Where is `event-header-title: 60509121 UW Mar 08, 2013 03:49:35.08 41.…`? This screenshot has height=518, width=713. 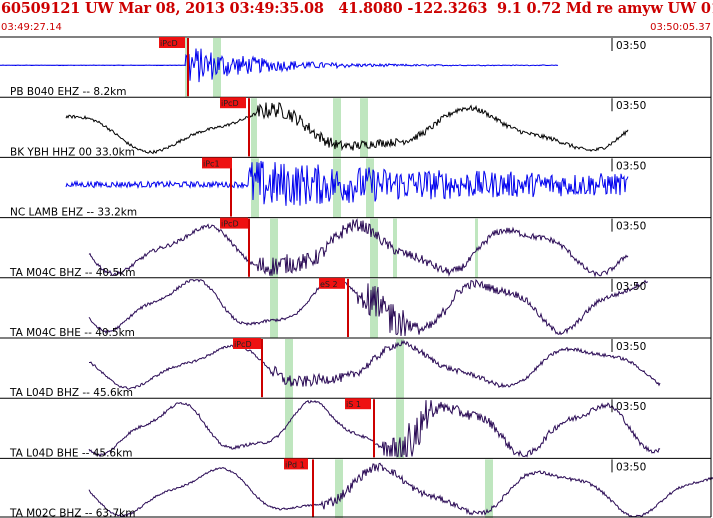
event-header-title: 60509121 UW Mar 08, 2013 03:49:35.08 41.… is located at coordinates (357, 8).